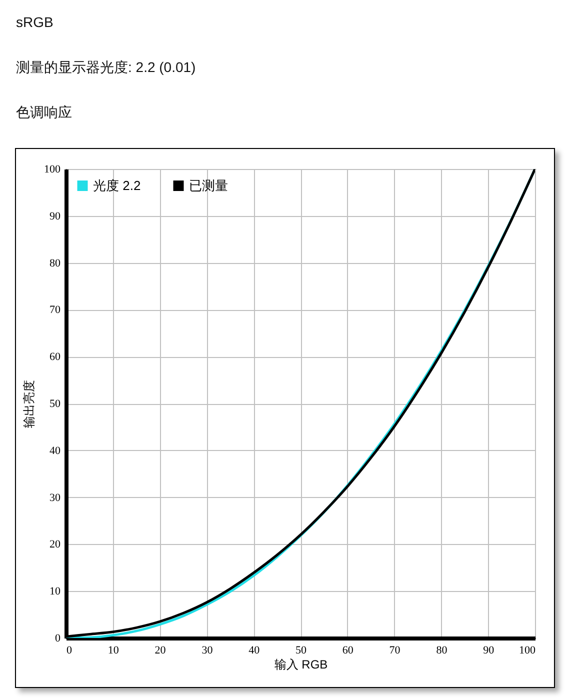 This screenshot has width=581, height=699. What do you see at coordinates (442, 650) in the screenshot?
I see `x-tick-label: 80` at bounding box center [442, 650].